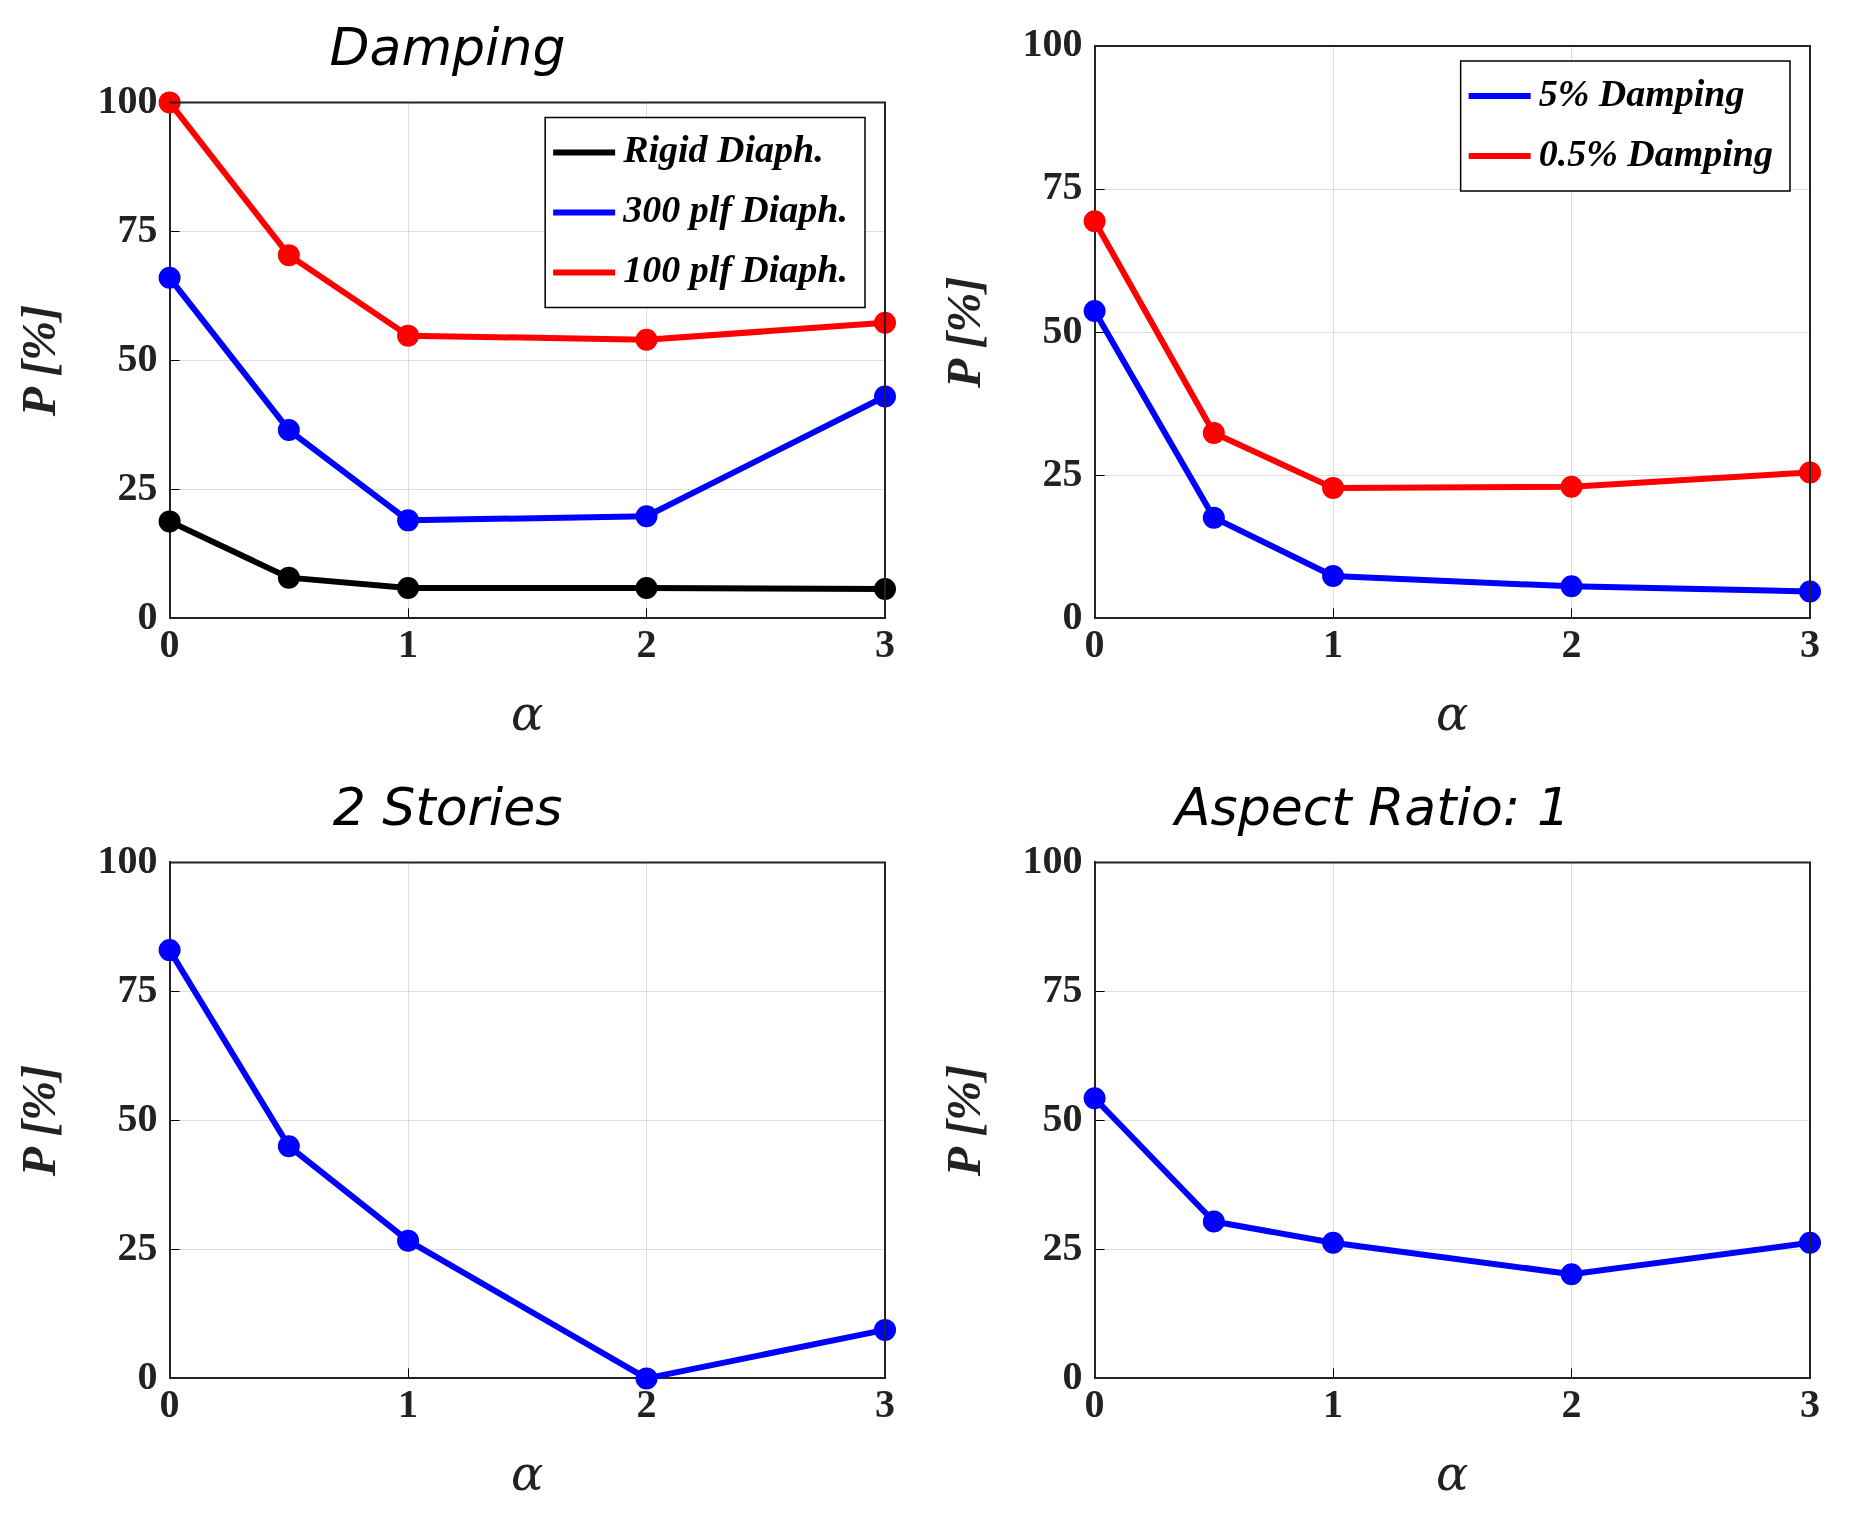  What do you see at coordinates (723, 149) in the screenshot?
I see `legend-label: Rigid Diaph.` at bounding box center [723, 149].